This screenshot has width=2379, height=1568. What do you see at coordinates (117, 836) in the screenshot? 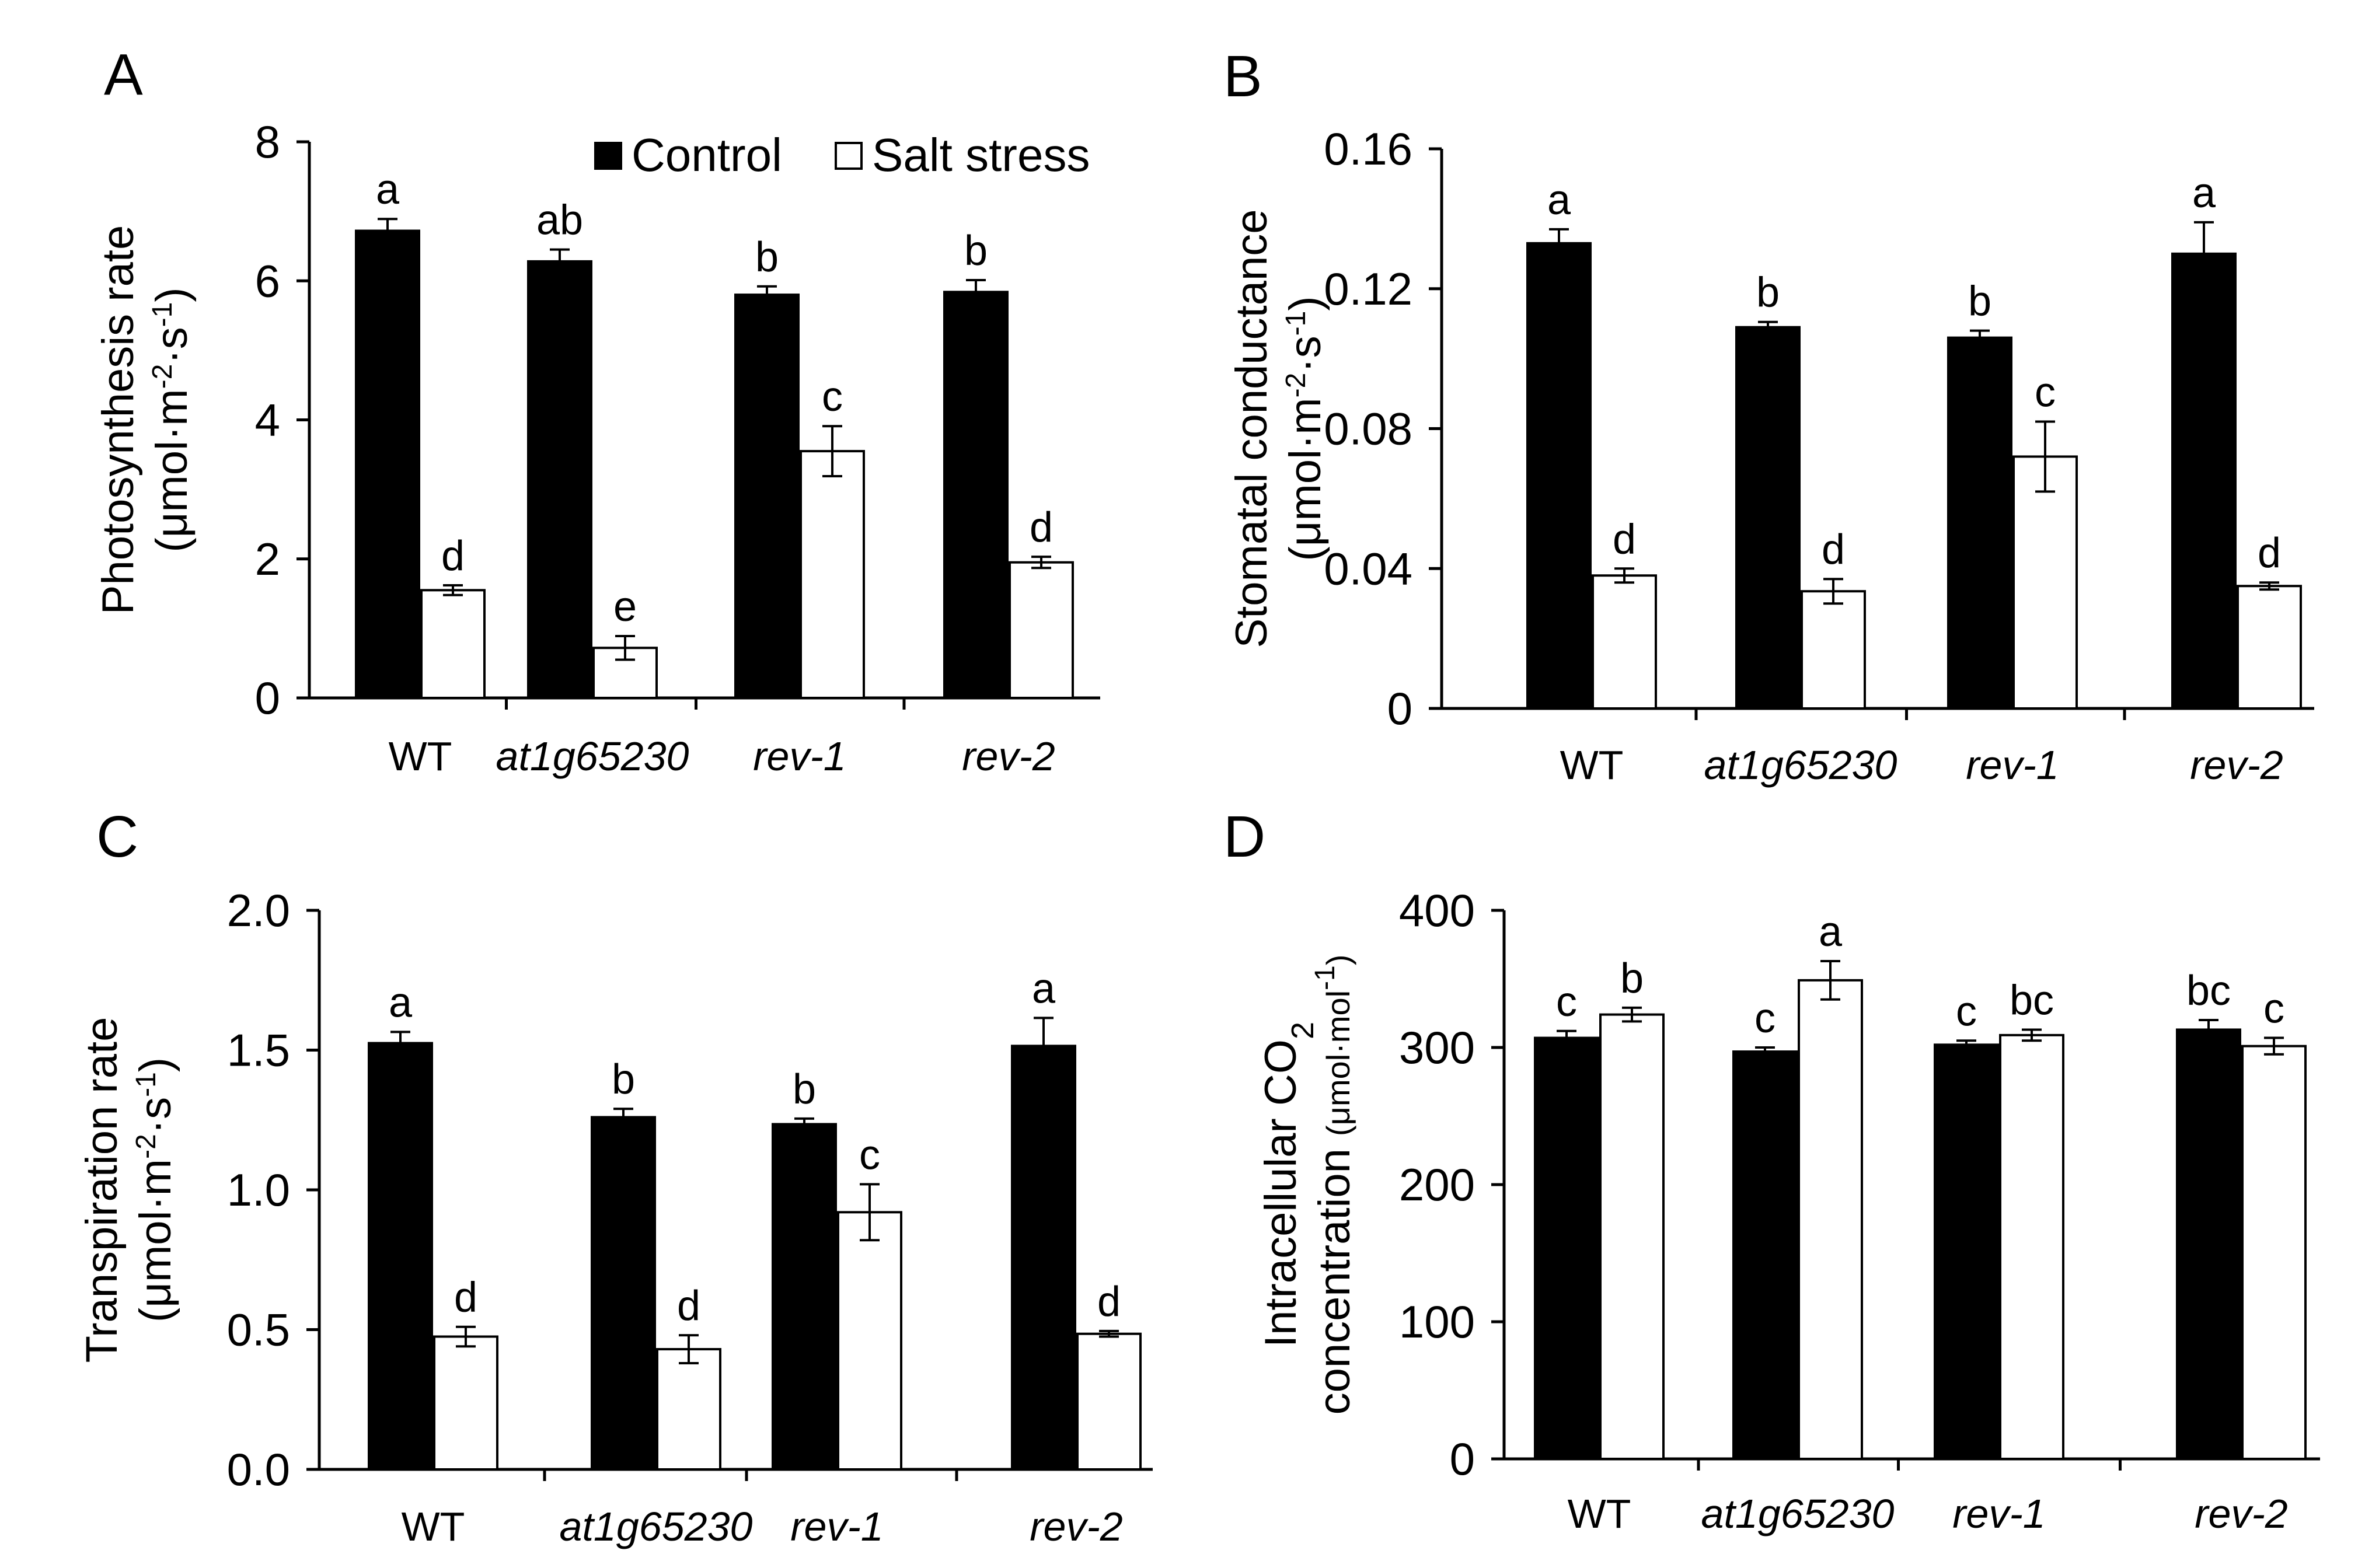
I see `panel-label-c: C` at bounding box center [117, 836].